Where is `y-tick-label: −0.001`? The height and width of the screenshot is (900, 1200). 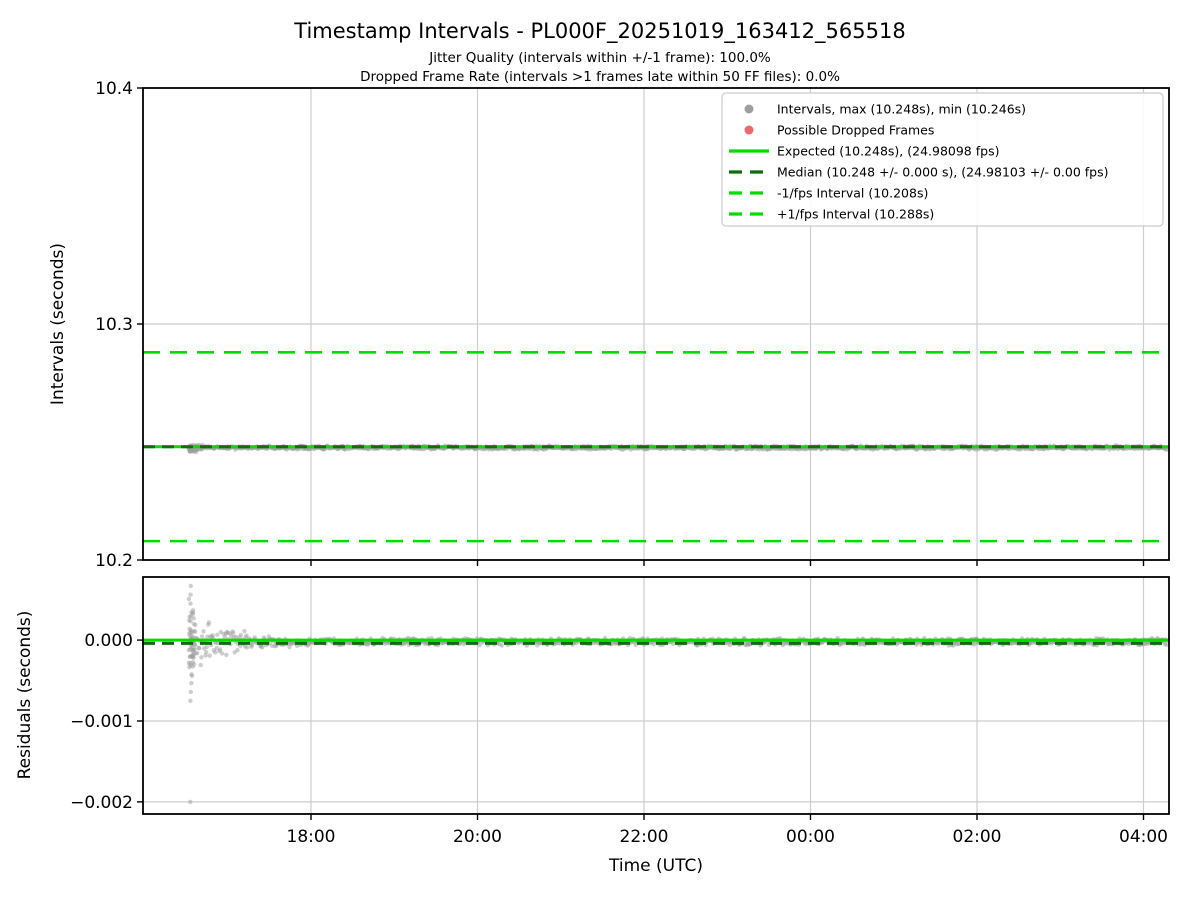 y-tick-label: −0.001 is located at coordinates (101, 722).